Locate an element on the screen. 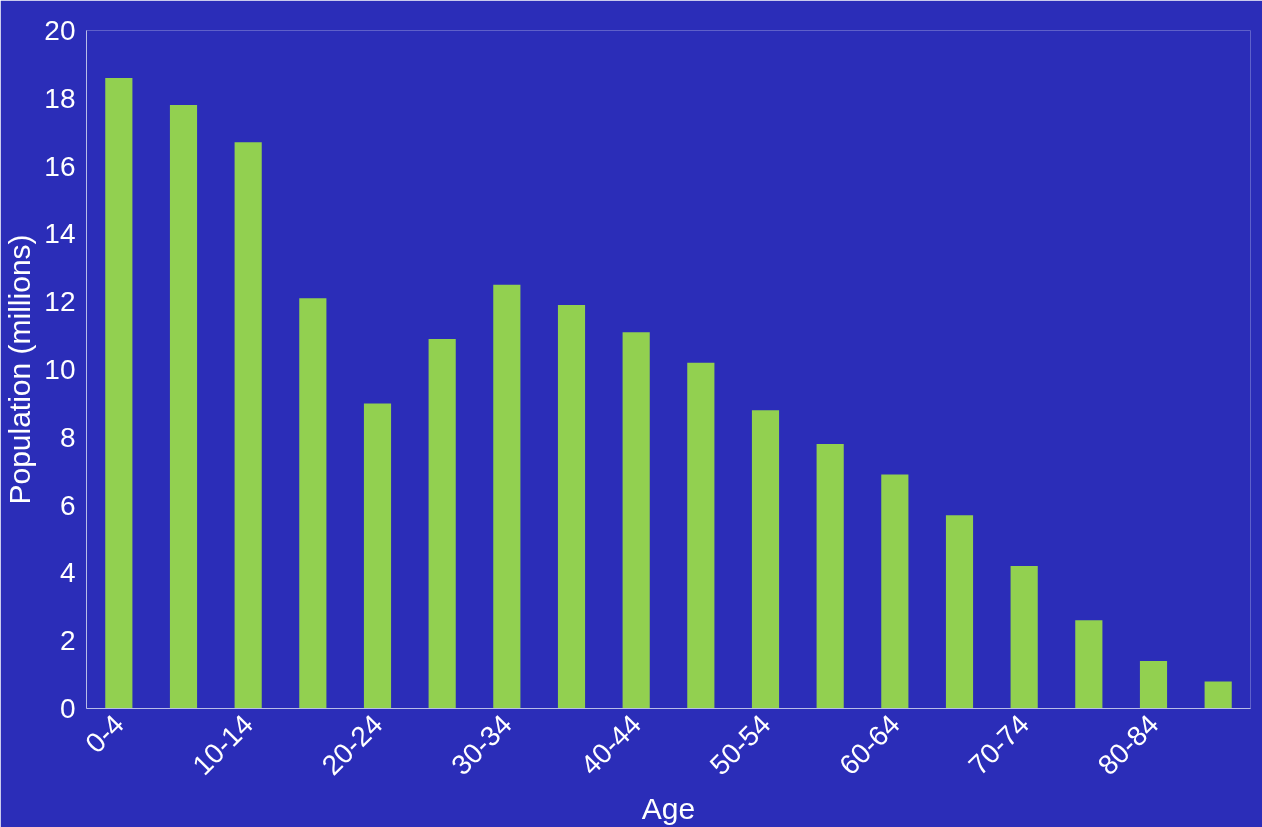  y-tick-label: 2 is located at coordinates (67, 641).